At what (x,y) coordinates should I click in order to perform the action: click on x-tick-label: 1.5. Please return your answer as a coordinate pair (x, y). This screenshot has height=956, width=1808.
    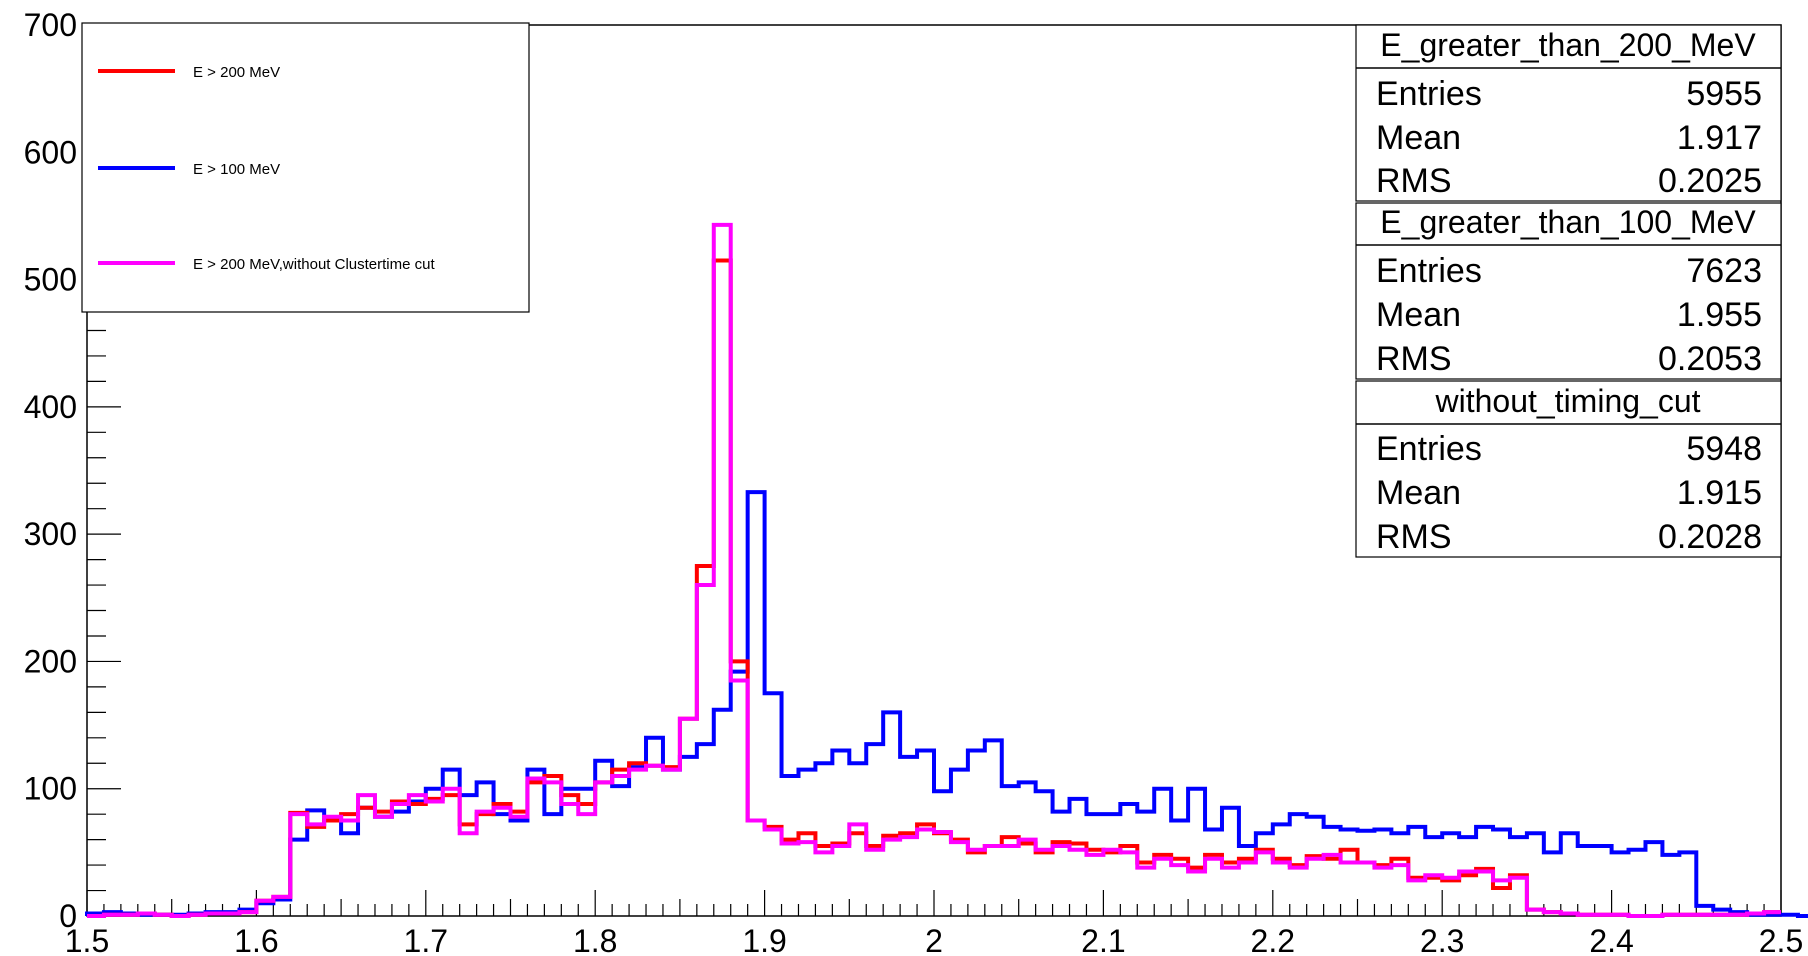
    Looking at the image, I should click on (87, 939).